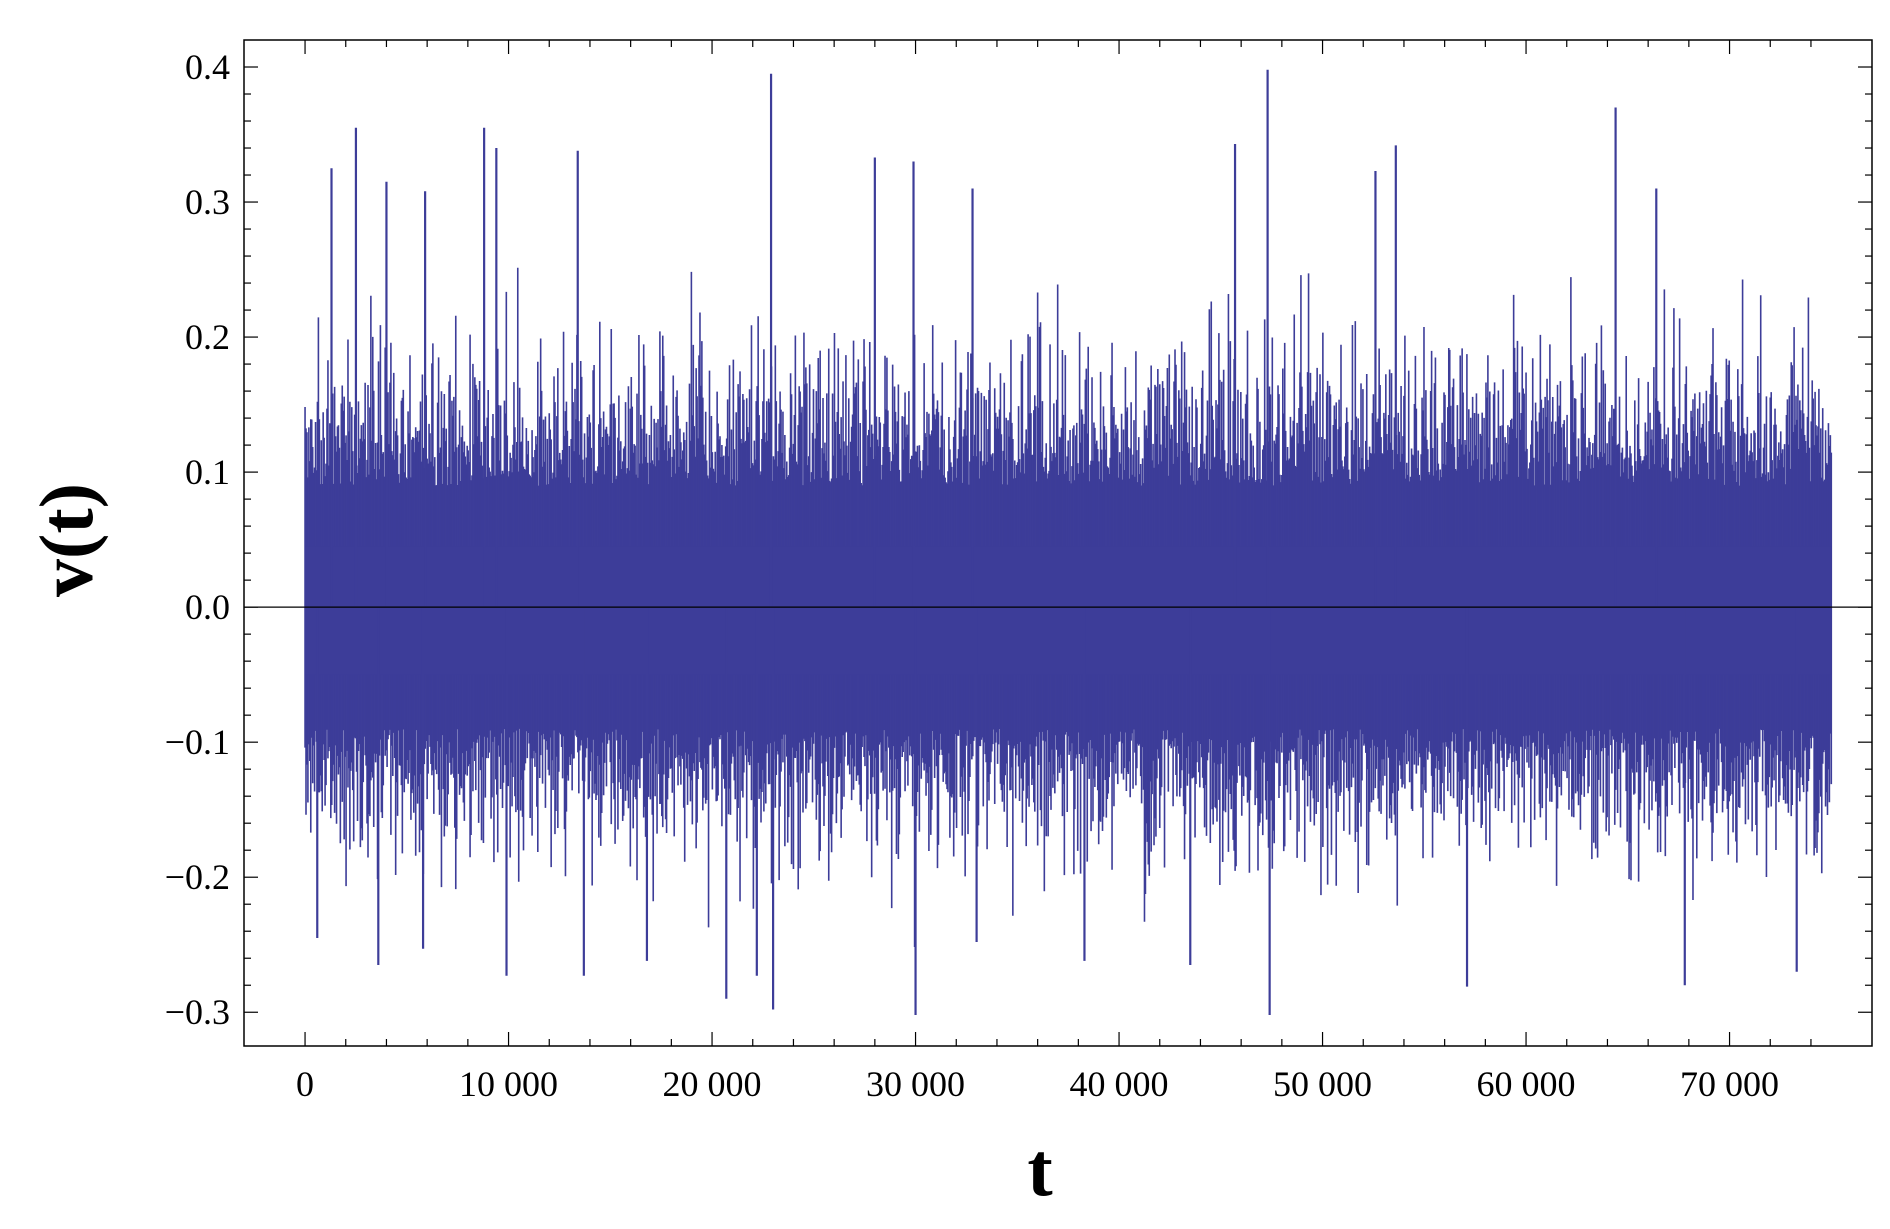 The width and height of the screenshot is (1890, 1229). Describe the element at coordinates (1526, 1084) in the screenshot. I see `x-tick-label: 60 000` at that location.